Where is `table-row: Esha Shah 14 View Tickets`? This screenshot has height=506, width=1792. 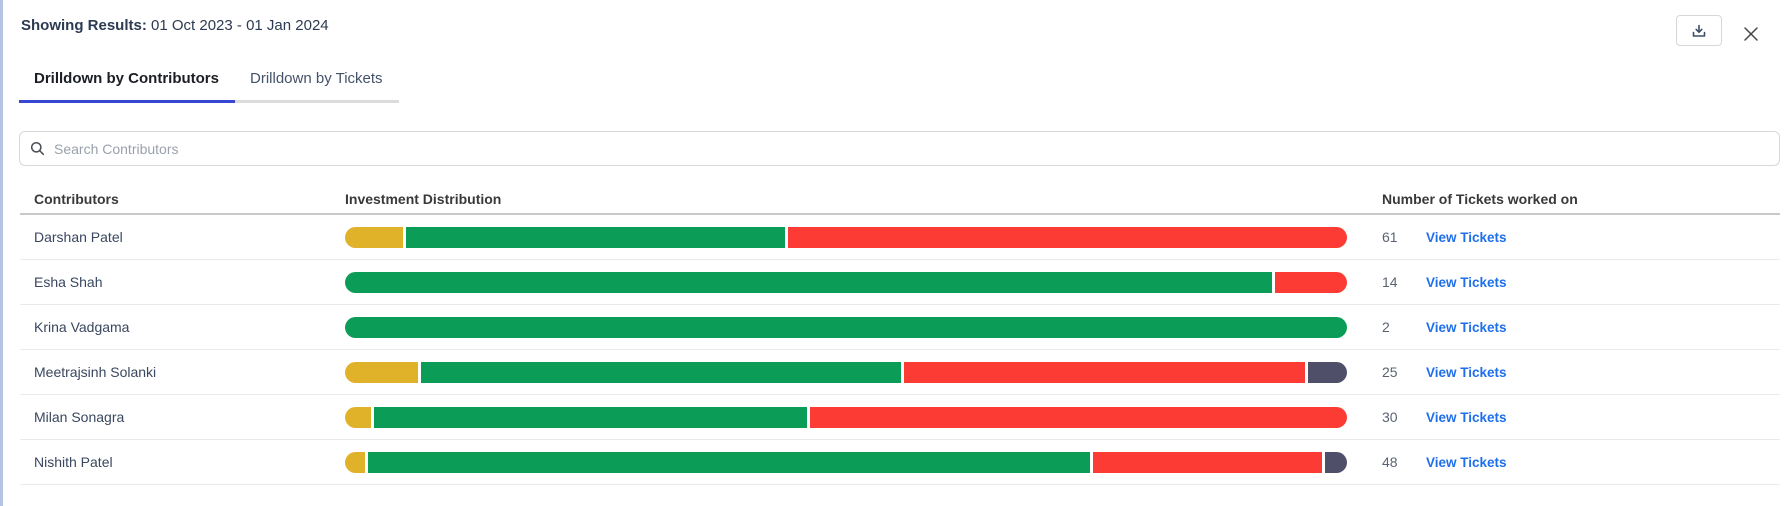
table-row: Esha Shah 14 View Tickets is located at coordinates (900, 282).